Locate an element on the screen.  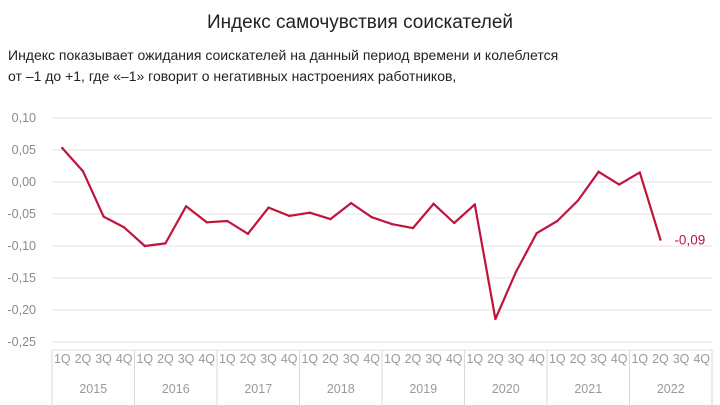
x-tick-label-year: 2019 is located at coordinates (423, 389).